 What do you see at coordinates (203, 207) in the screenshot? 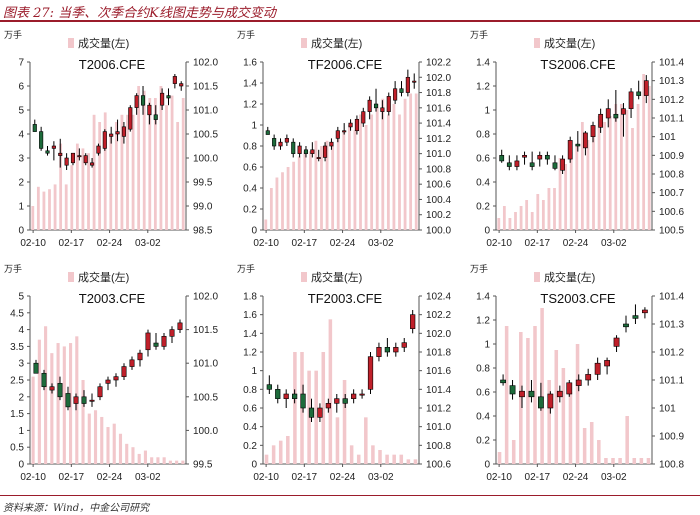
I see `y-right-tick-label: 99.0` at bounding box center [203, 207].